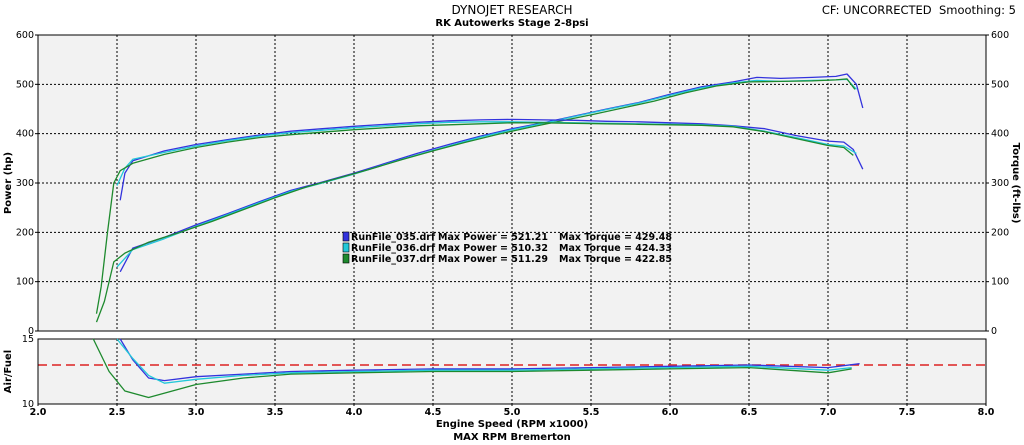 Image resolution: width=1024 pixels, height=445 pixels. I want to click on legend-max-power: Max Power = 521.21, so click(493, 237).